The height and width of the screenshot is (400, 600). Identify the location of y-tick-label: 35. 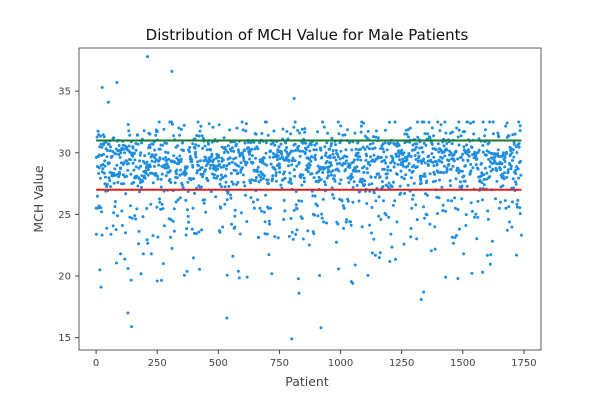
(64, 92).